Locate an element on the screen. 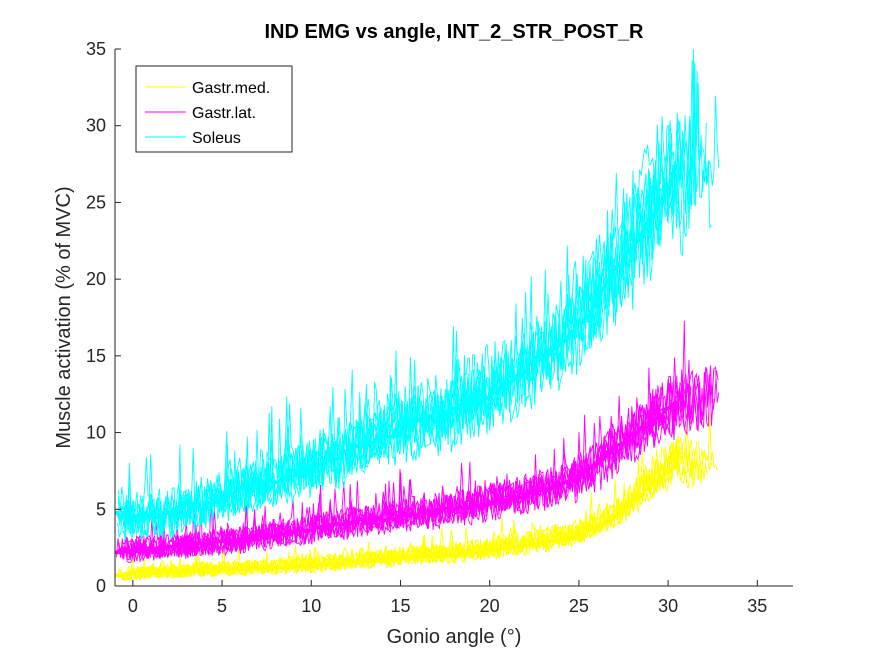  legend-box is located at coordinates (214, 109).